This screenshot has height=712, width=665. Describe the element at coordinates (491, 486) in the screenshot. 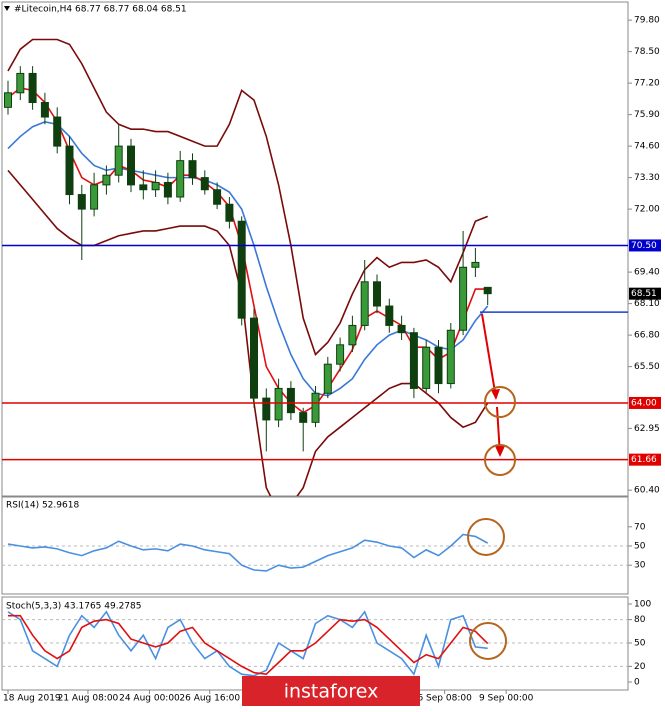

I see `annotations` at that location.